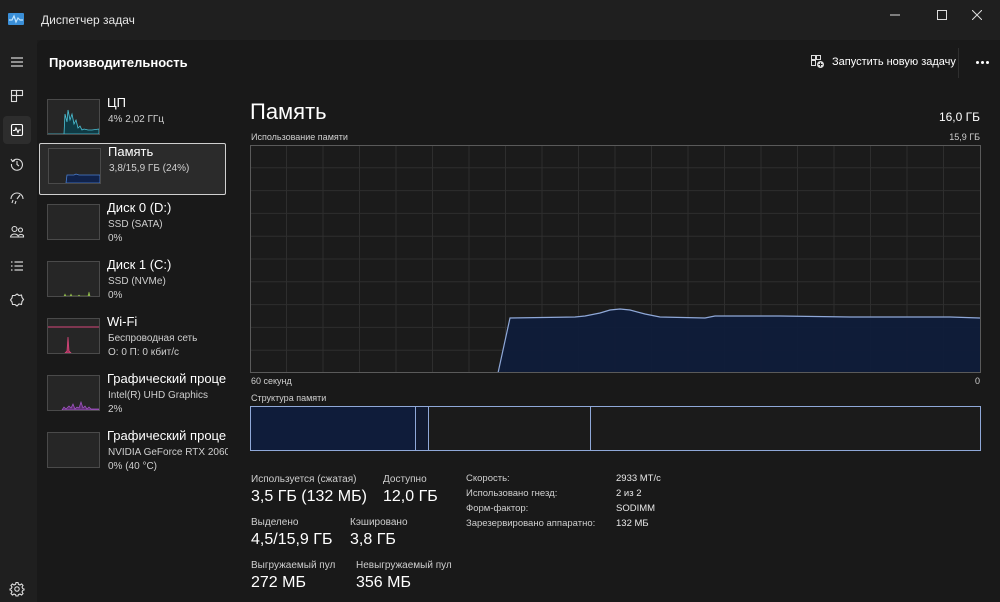 Image resolution: width=1000 pixels, height=602 pixels. I want to click on stat-committed: Выделено 4,5/15,9 ГБ, so click(291, 533).